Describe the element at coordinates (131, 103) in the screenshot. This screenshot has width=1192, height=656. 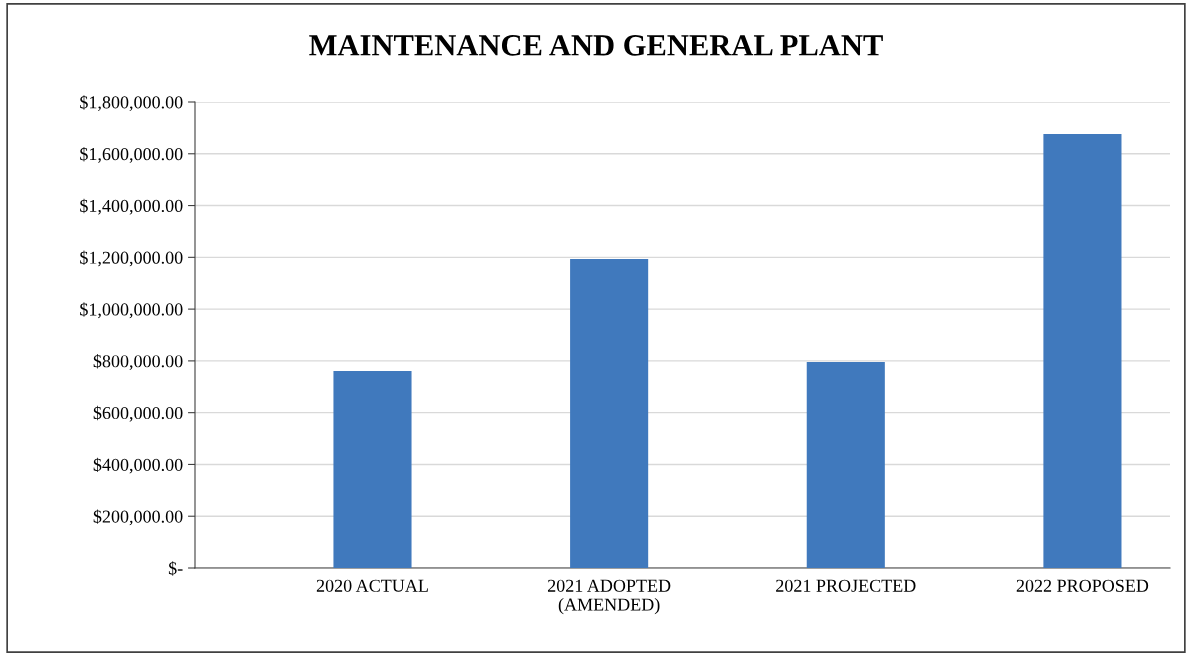
I see `y-tick-label: $1,800,000.00` at that location.